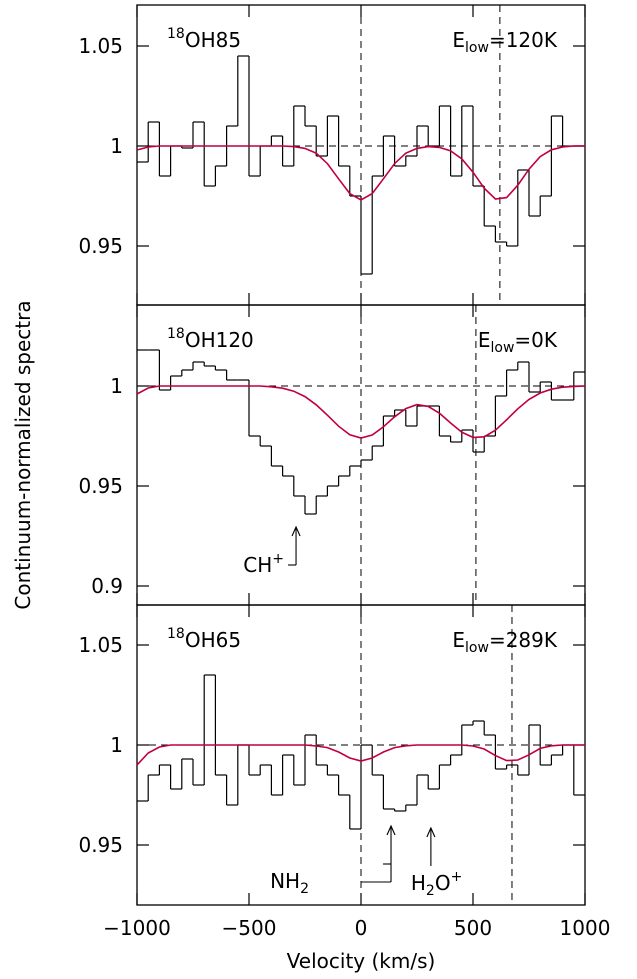 This screenshot has width=637, height=979. I want to click on annotation-label: NH2, so click(289, 883).